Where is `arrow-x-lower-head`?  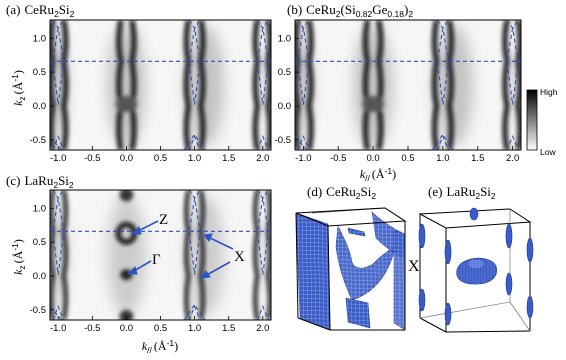 arrow-x-lower-head is located at coordinates (205, 274).